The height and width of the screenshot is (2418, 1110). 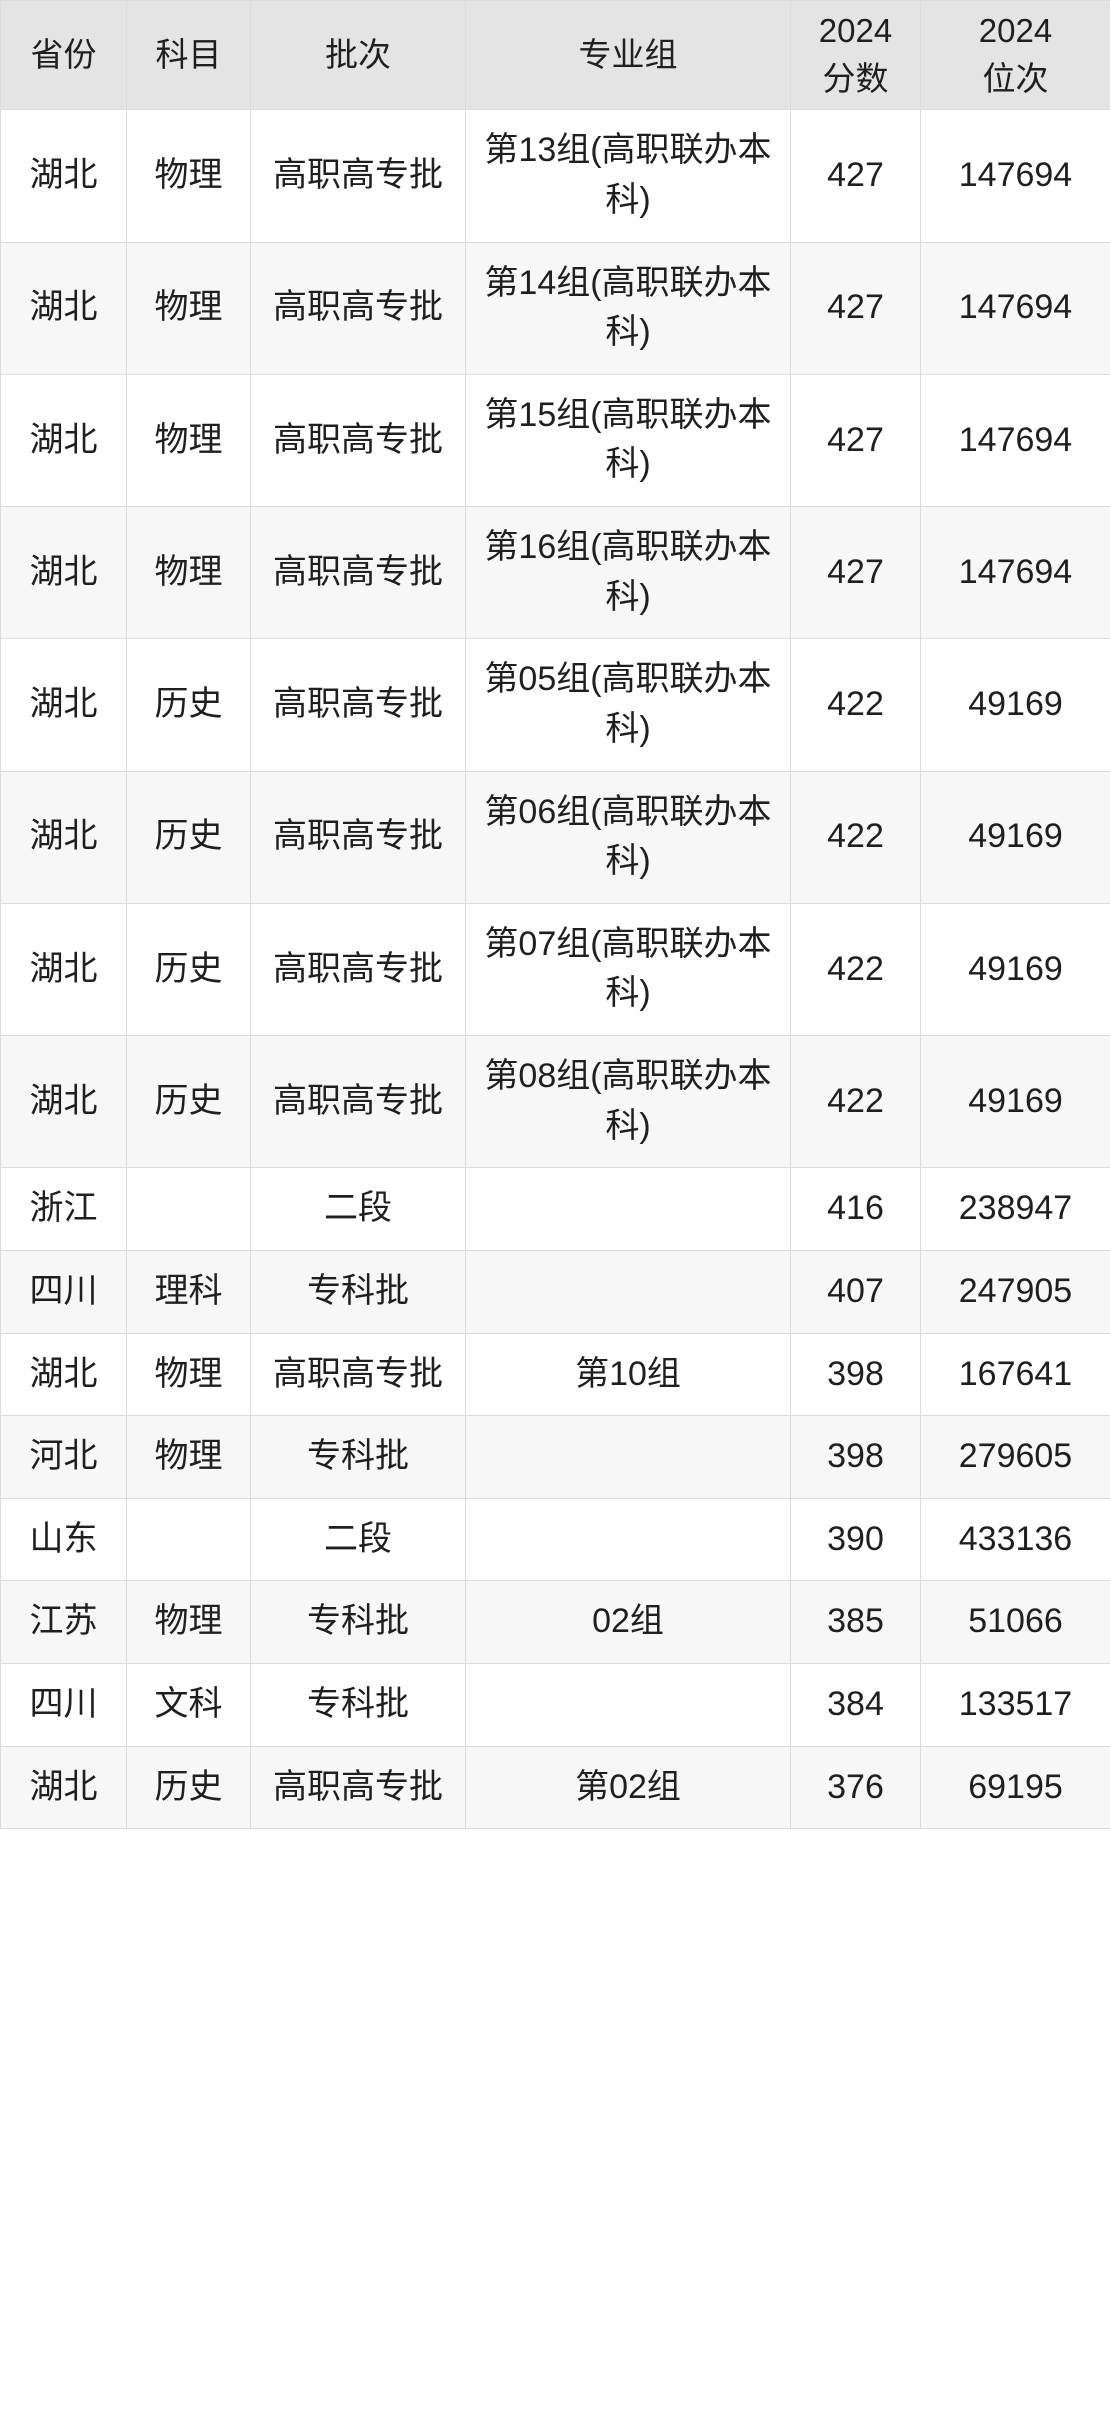 What do you see at coordinates (1015, 1291) in the screenshot?
I see `cell-rank: 247905` at bounding box center [1015, 1291].